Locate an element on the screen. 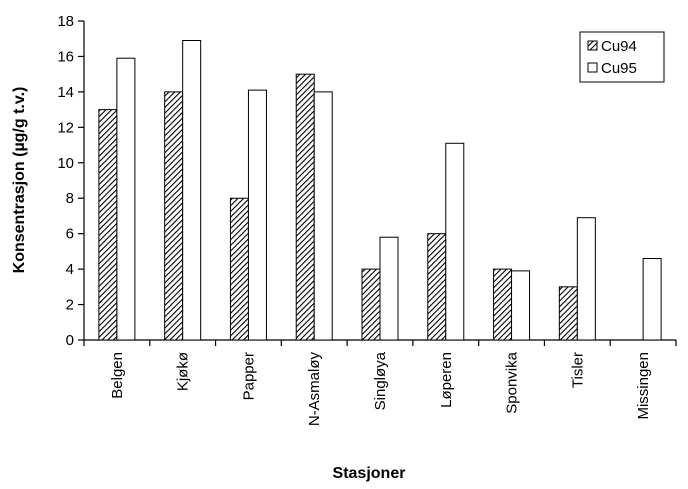 The height and width of the screenshot is (489, 688). y-tick-label: 12 is located at coordinates (65, 127).